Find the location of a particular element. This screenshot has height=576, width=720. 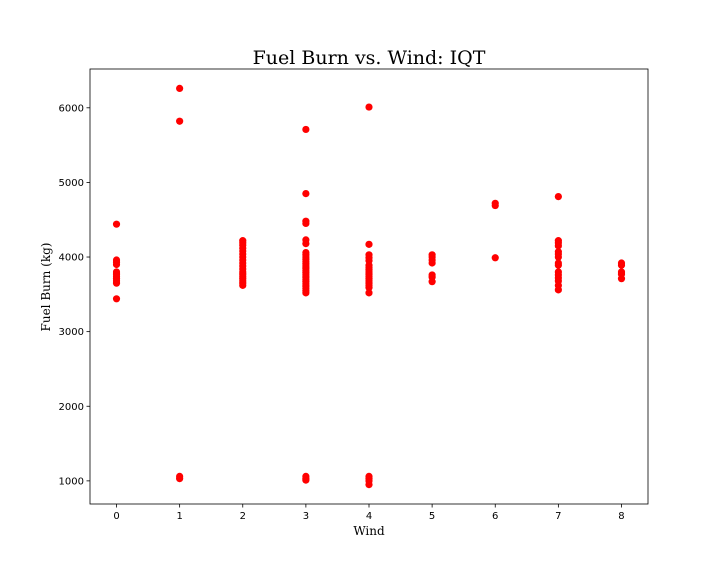

x-tick-label: 2 is located at coordinates (243, 516).